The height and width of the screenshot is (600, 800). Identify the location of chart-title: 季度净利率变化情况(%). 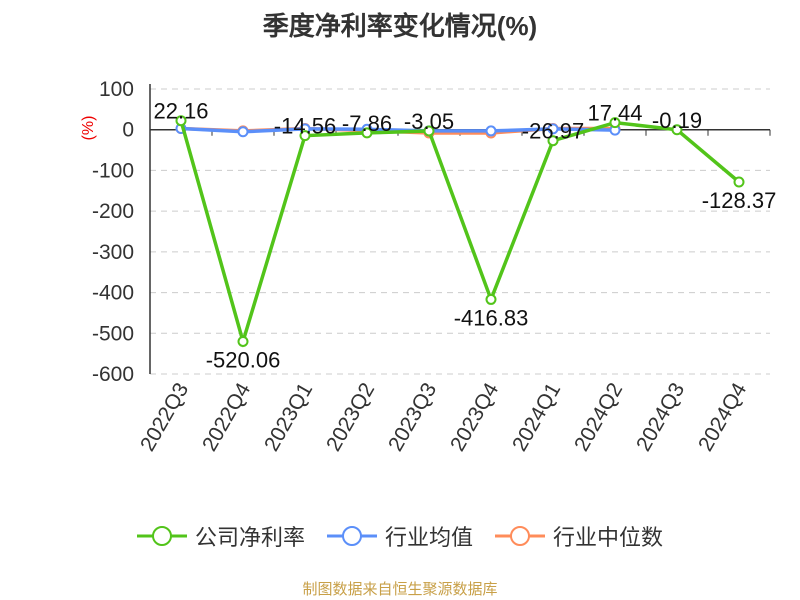
(400, 26).